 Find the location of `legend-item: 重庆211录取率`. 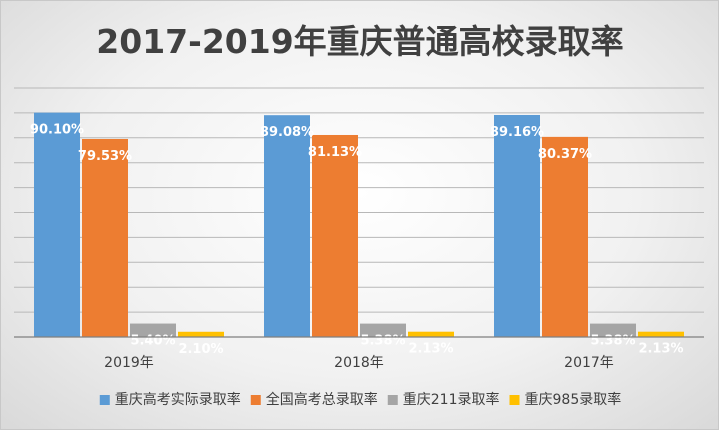

legend-item: 重庆211录取率 is located at coordinates (443, 399).